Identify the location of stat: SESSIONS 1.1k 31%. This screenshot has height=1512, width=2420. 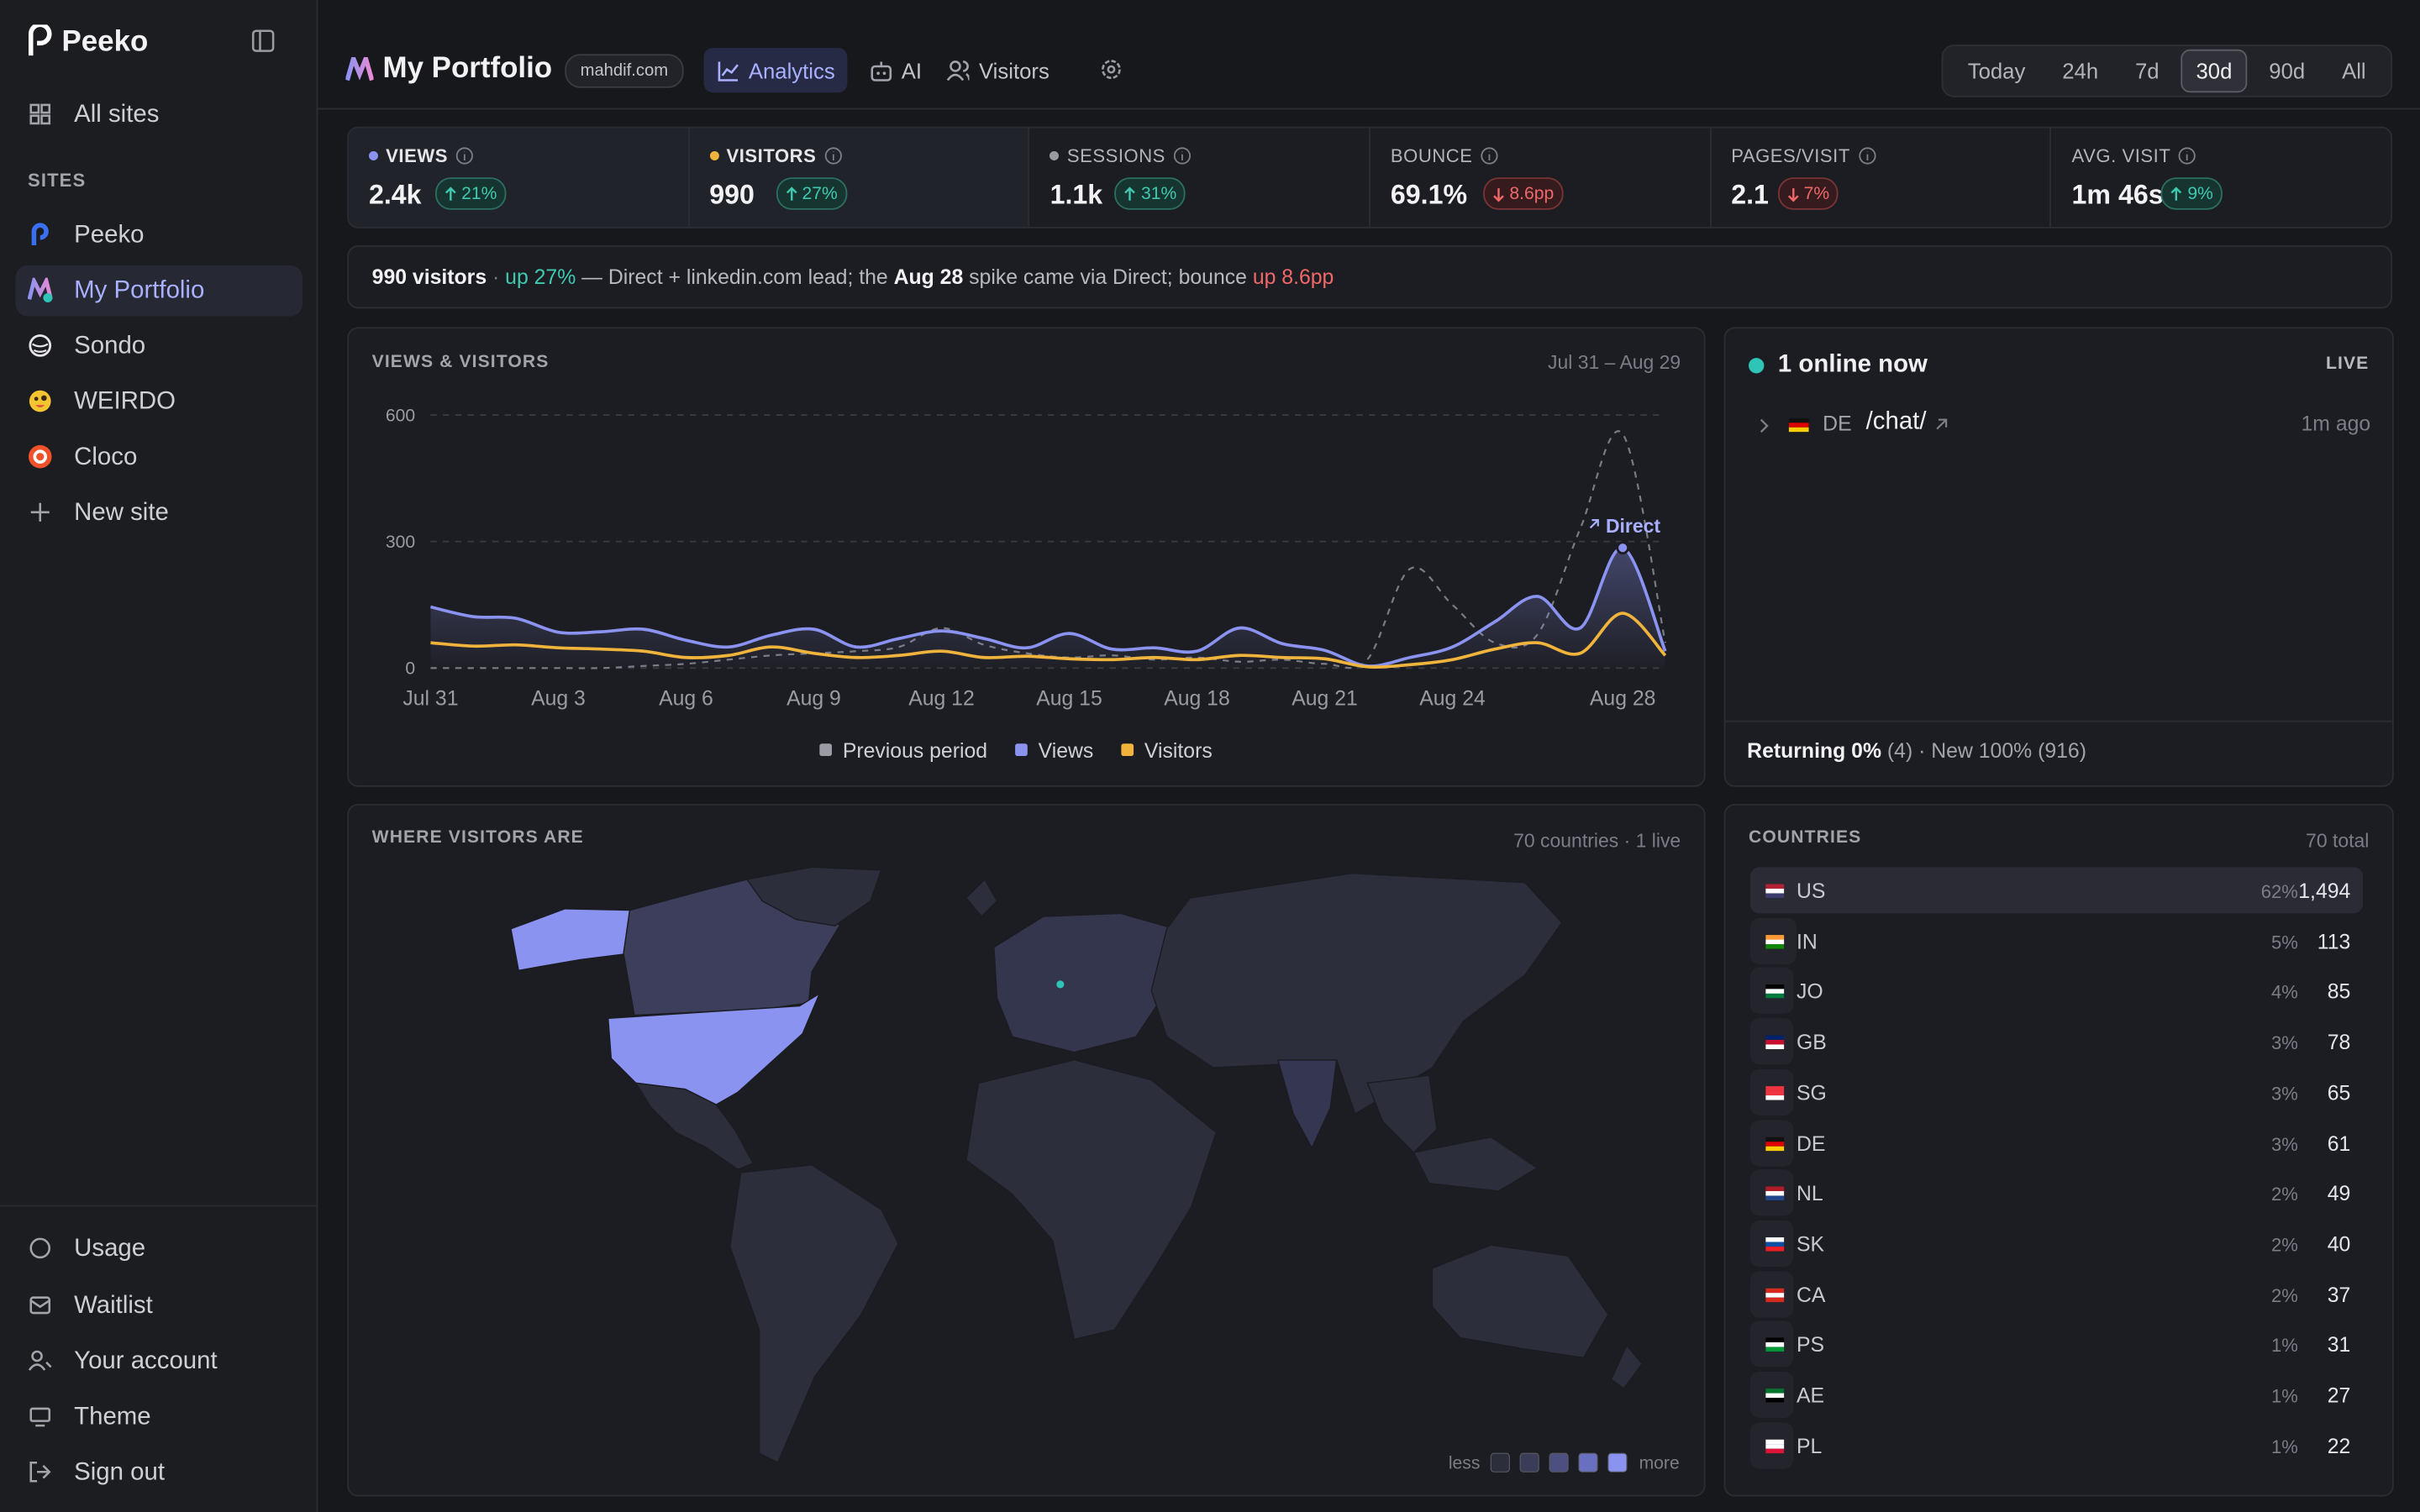
(1200, 178).